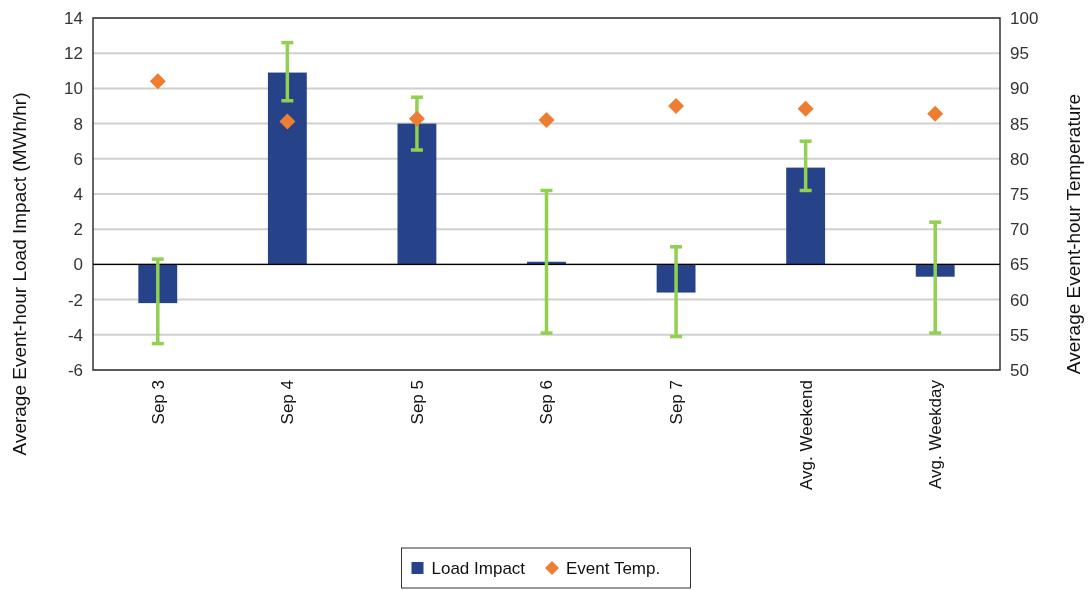 The height and width of the screenshot is (590, 1091). What do you see at coordinates (19, 274) in the screenshot?
I see `y-axis-title: Average Event-hour Load Impact (MWh/hr)` at bounding box center [19, 274].